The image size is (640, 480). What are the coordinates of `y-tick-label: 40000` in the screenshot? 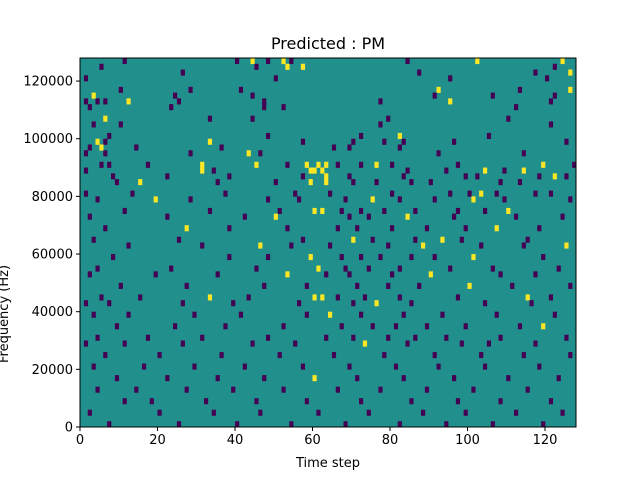 It's located at (52, 312).